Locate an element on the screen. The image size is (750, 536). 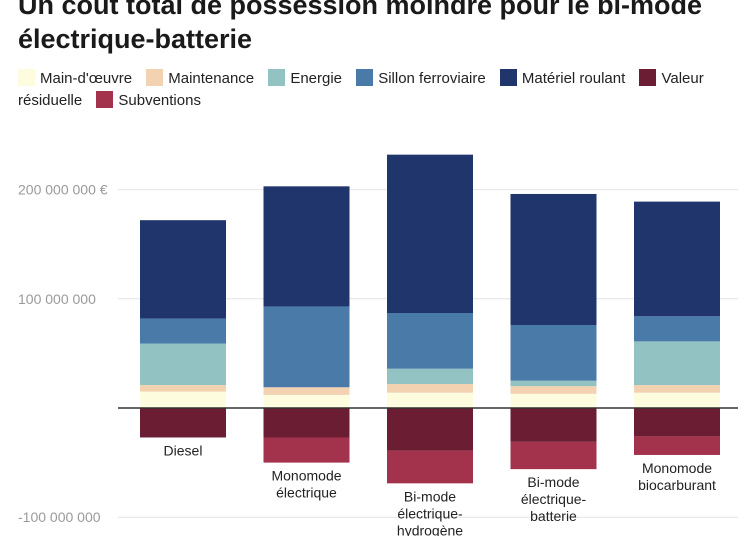
y-tick-label: -100 000 000 is located at coordinates (59, 517).